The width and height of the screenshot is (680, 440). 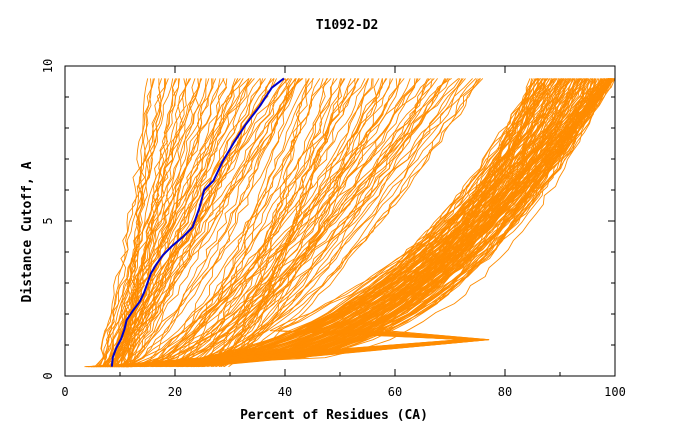 I want to click on x-tick-label: 0, so click(x=64, y=392).